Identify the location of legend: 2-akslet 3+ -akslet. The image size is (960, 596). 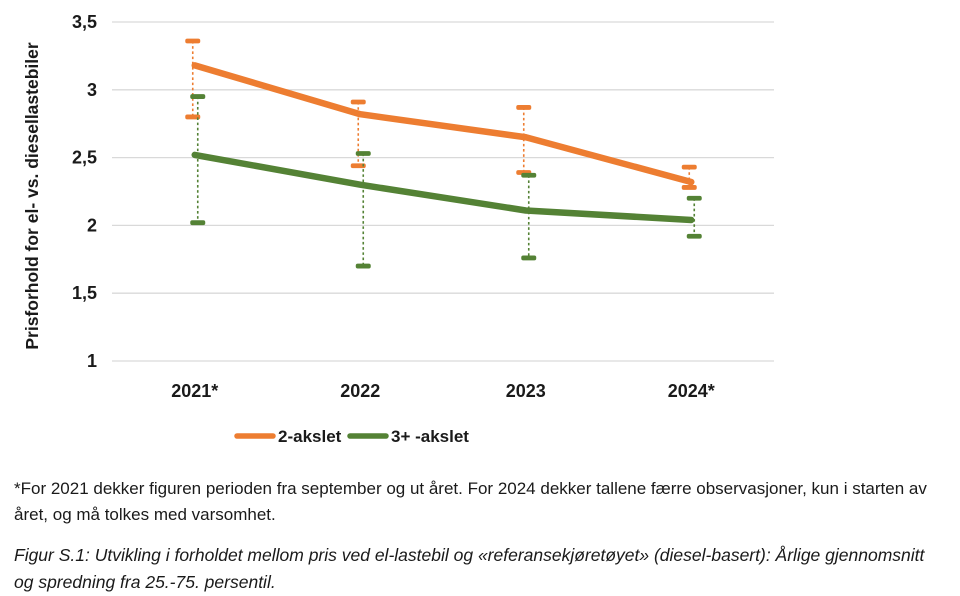
(351, 436).